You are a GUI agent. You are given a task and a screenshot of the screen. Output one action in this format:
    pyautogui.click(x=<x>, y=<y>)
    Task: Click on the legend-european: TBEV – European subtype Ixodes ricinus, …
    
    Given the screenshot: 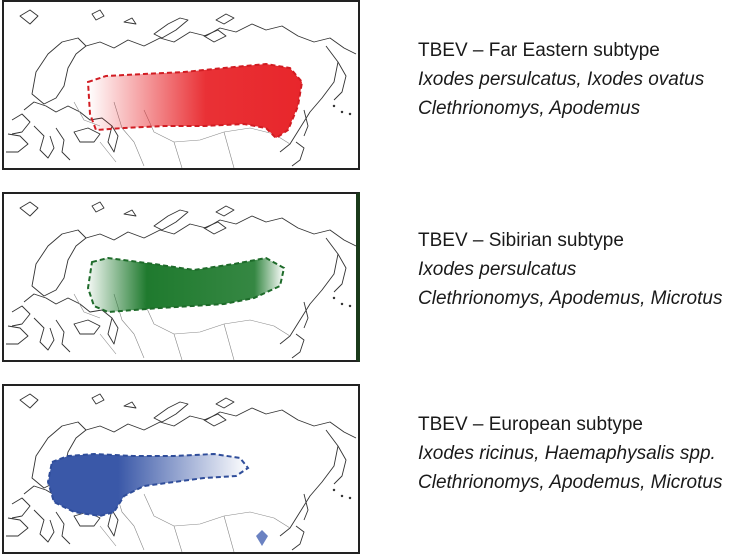 What is the action you would take?
    pyautogui.click(x=570, y=453)
    